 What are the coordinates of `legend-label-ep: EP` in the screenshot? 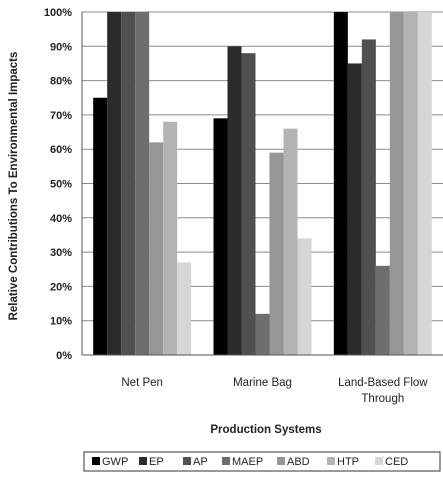 It's located at (156, 462).